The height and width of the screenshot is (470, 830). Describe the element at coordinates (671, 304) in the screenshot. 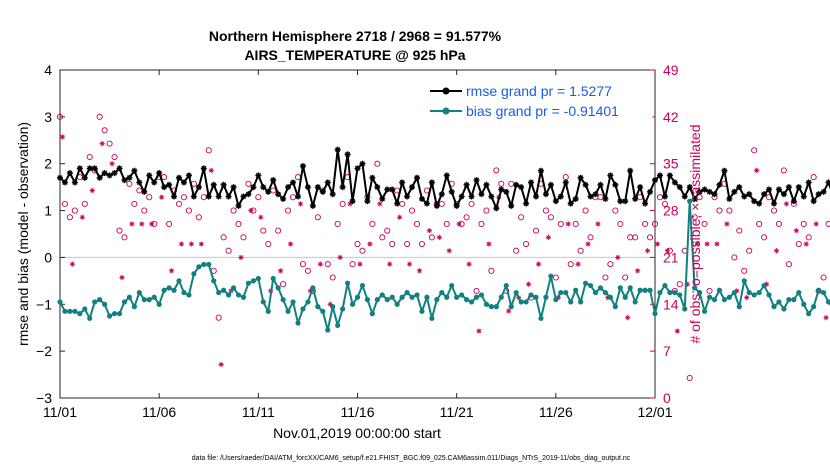

I see `y-right-tick-label: 14` at that location.